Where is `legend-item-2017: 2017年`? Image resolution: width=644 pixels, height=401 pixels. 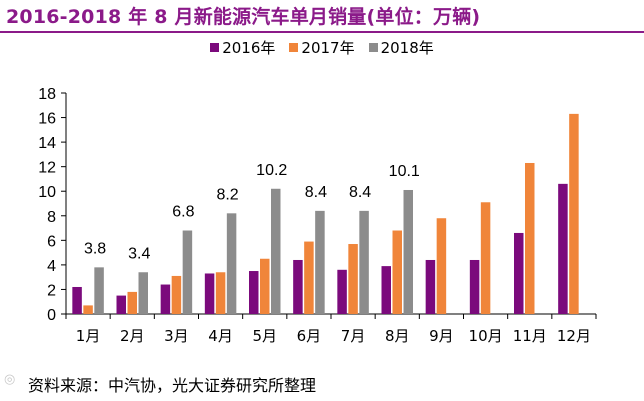 legend-item-2017: 2017年 is located at coordinates (322, 47).